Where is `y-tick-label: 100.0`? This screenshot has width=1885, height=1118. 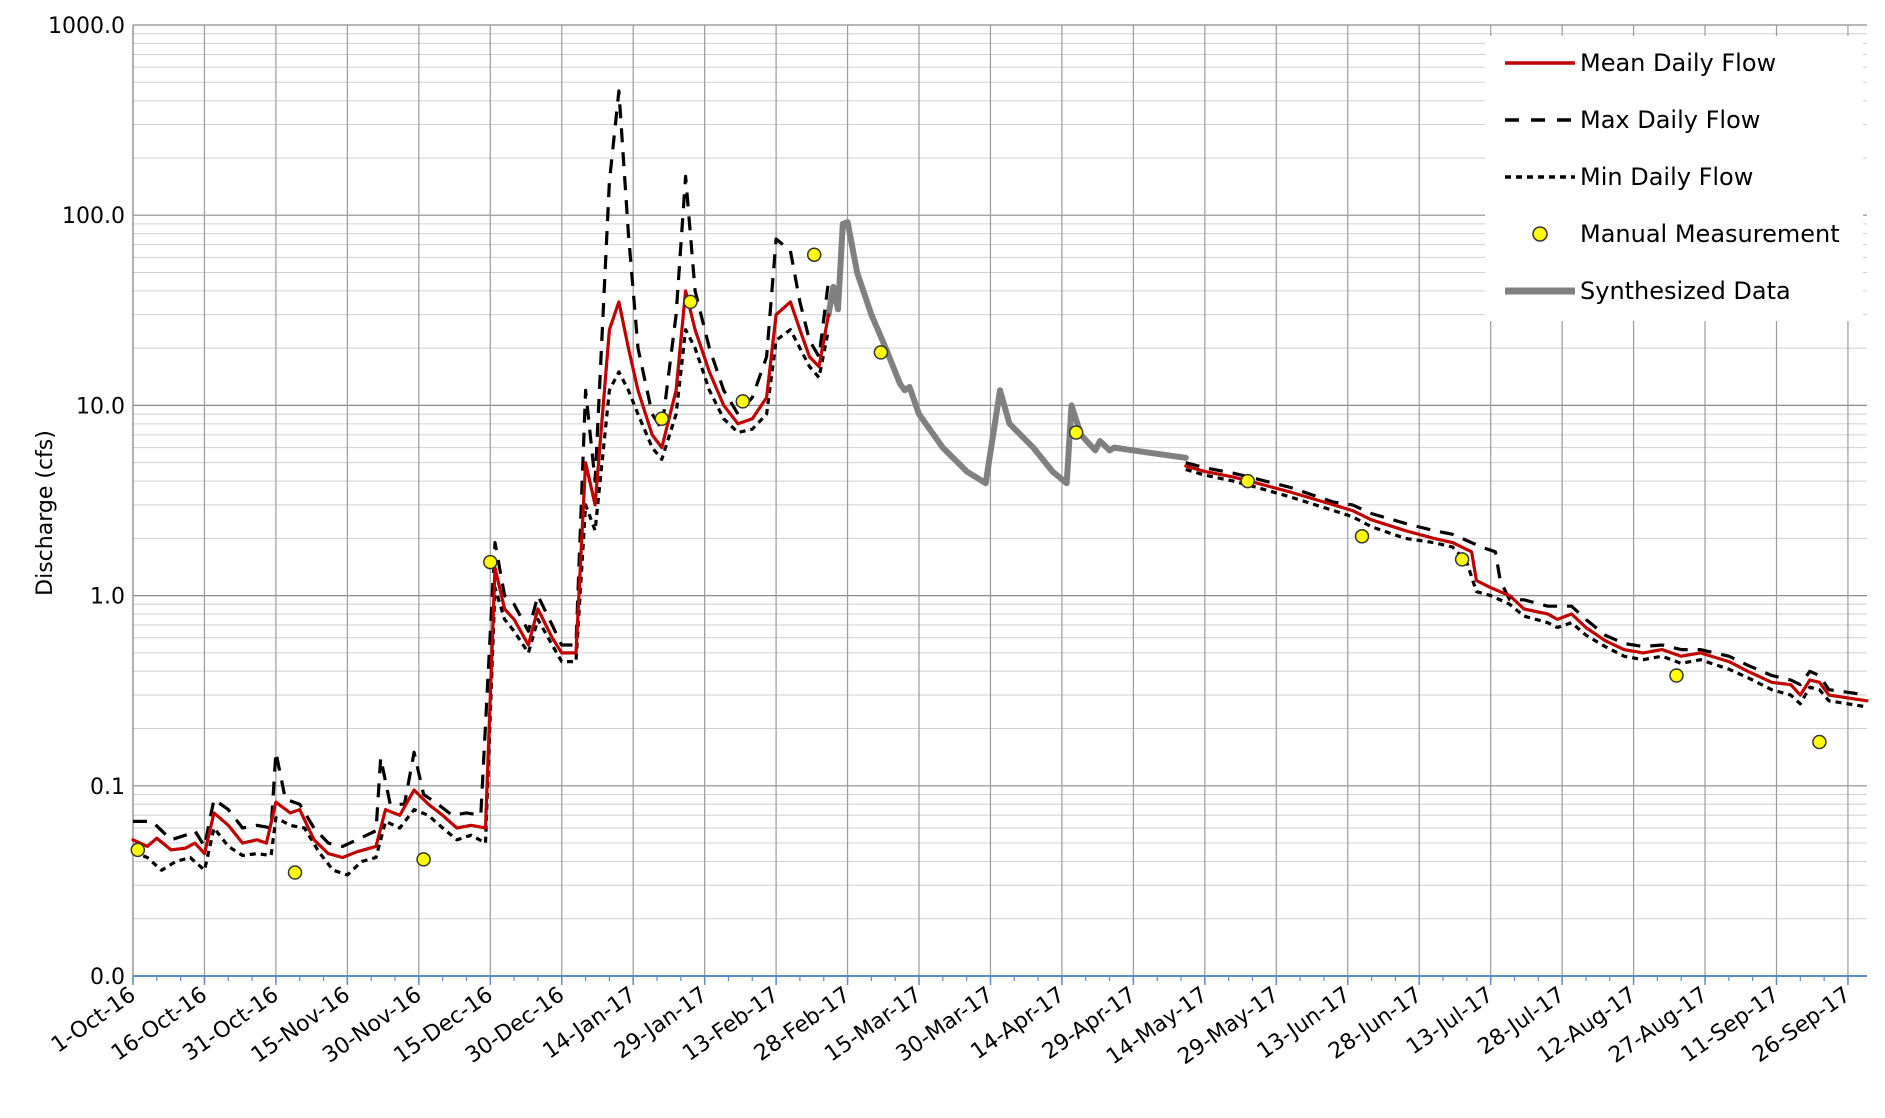 y-tick-label: 100.0 is located at coordinates (93, 216).